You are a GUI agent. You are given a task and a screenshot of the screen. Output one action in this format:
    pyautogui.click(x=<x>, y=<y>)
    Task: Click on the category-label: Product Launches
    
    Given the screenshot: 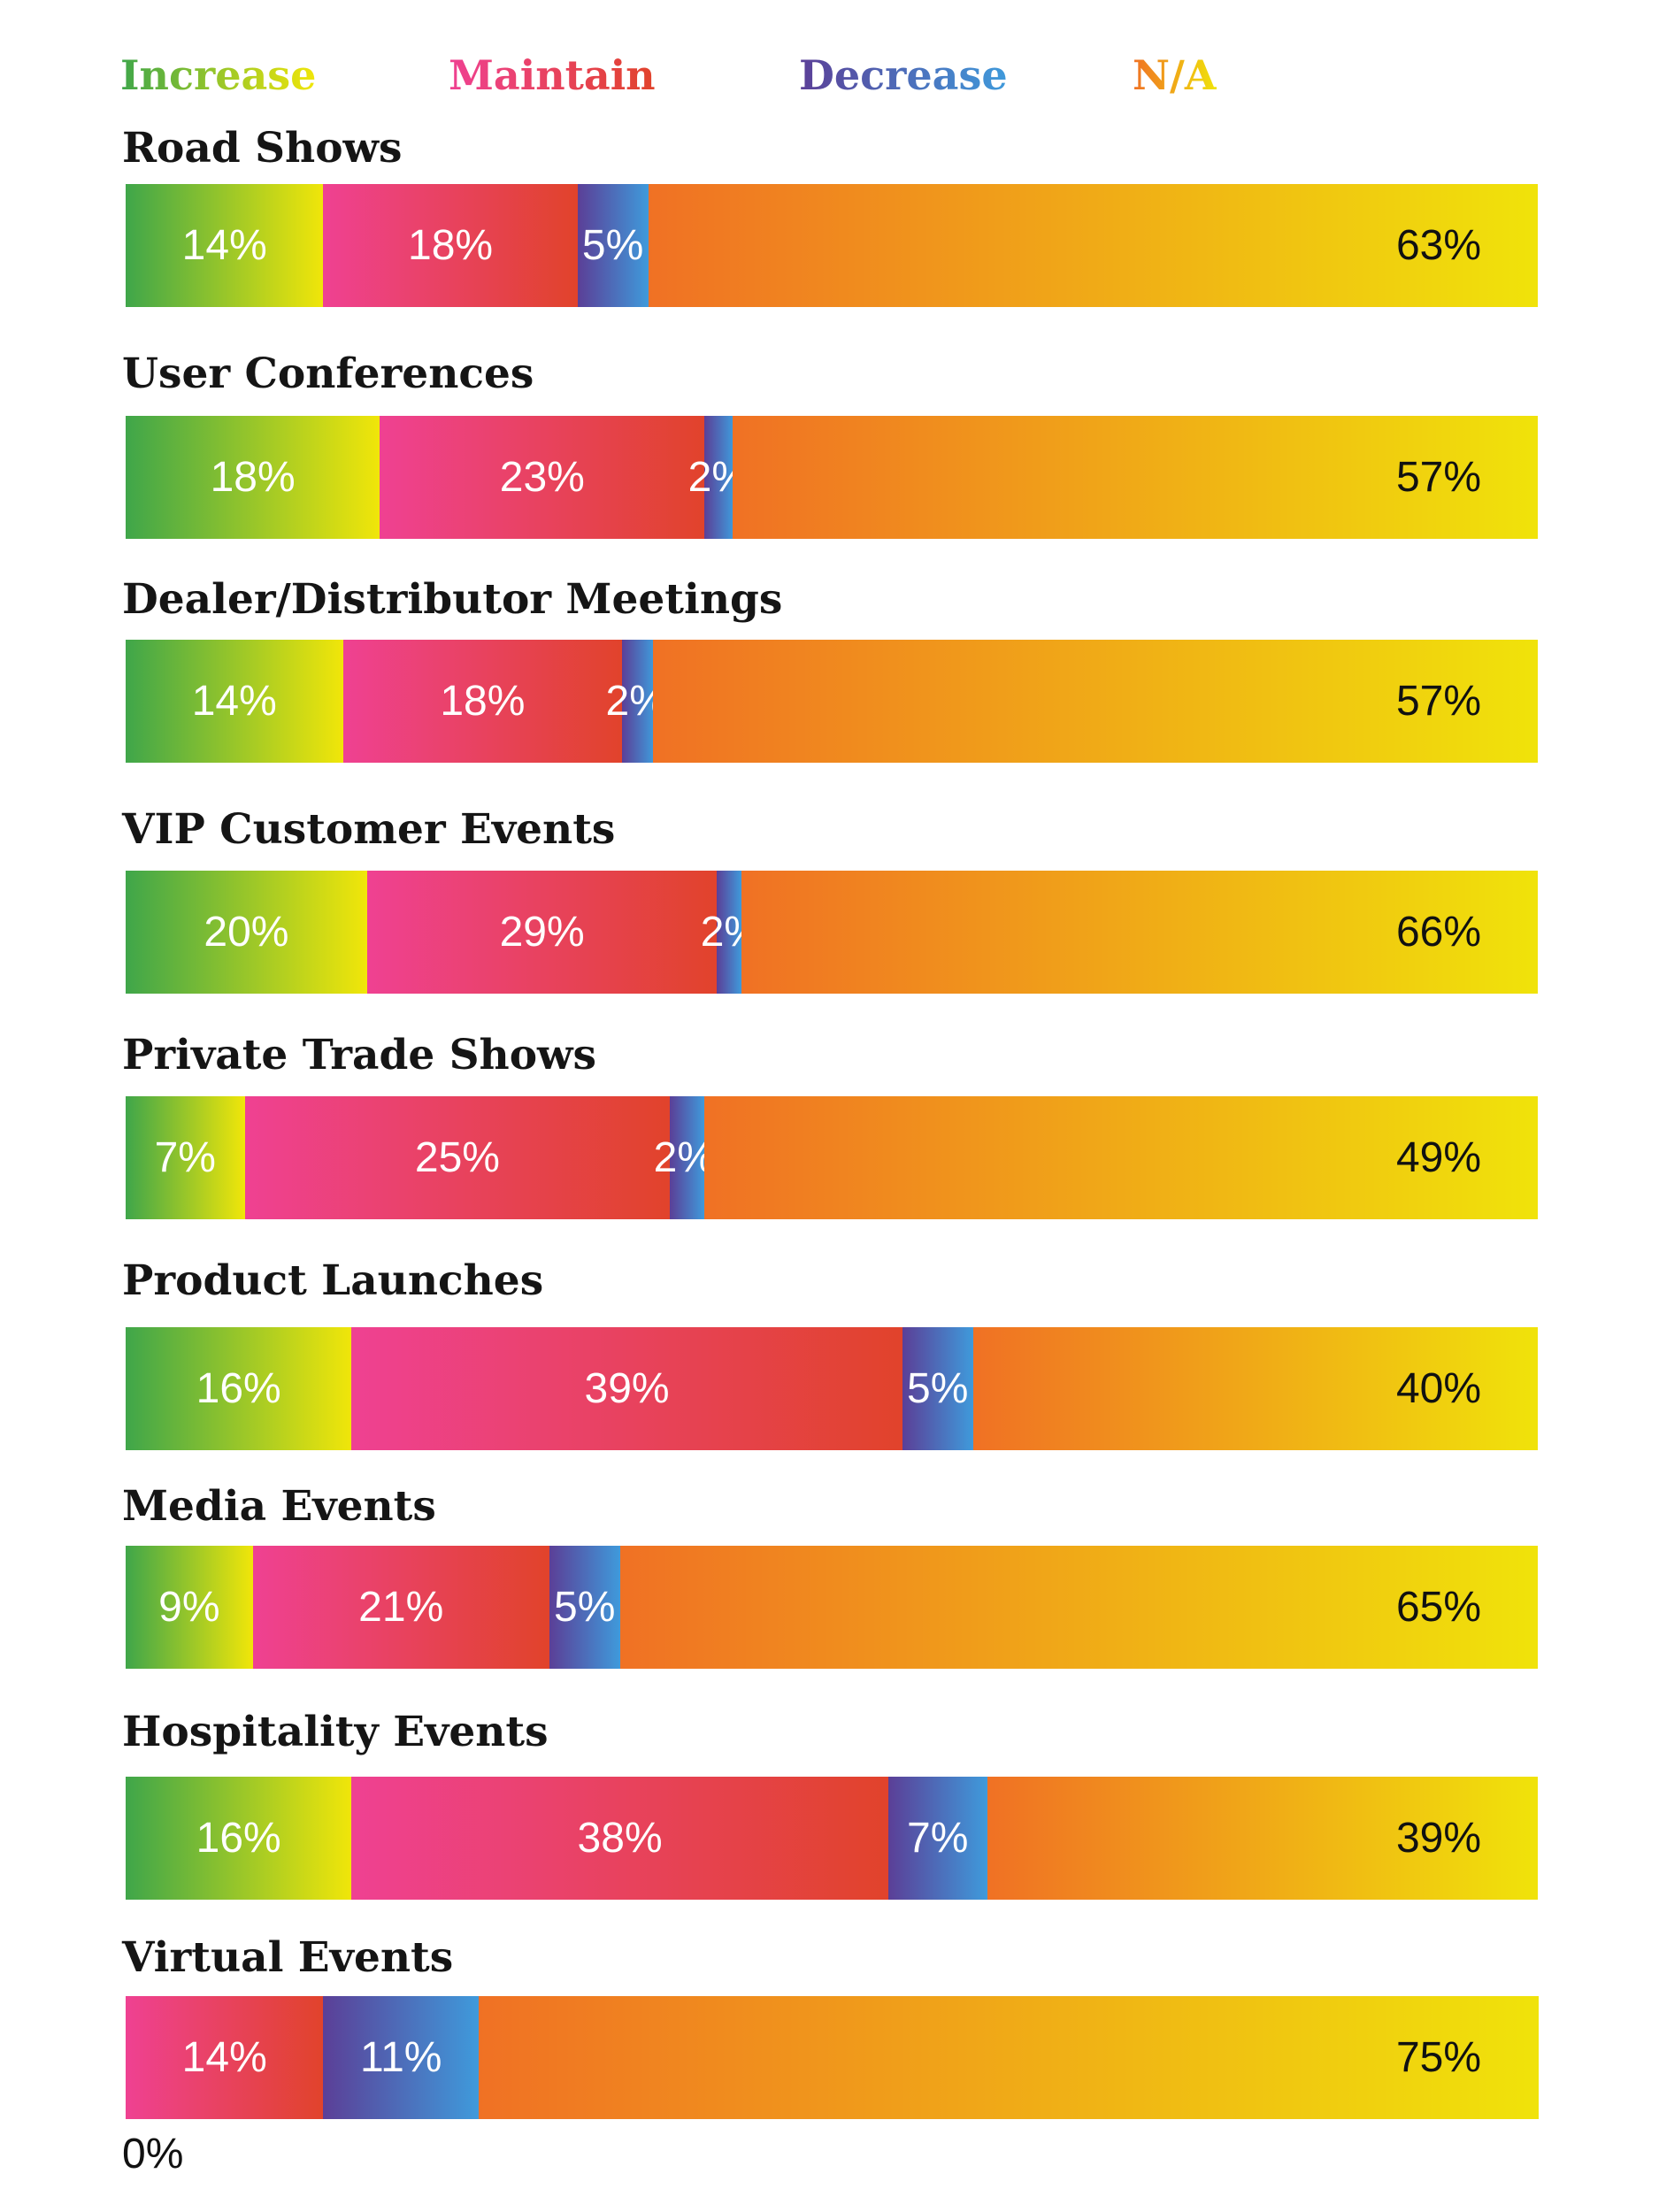 What is the action you would take?
    pyautogui.click(x=333, y=1280)
    